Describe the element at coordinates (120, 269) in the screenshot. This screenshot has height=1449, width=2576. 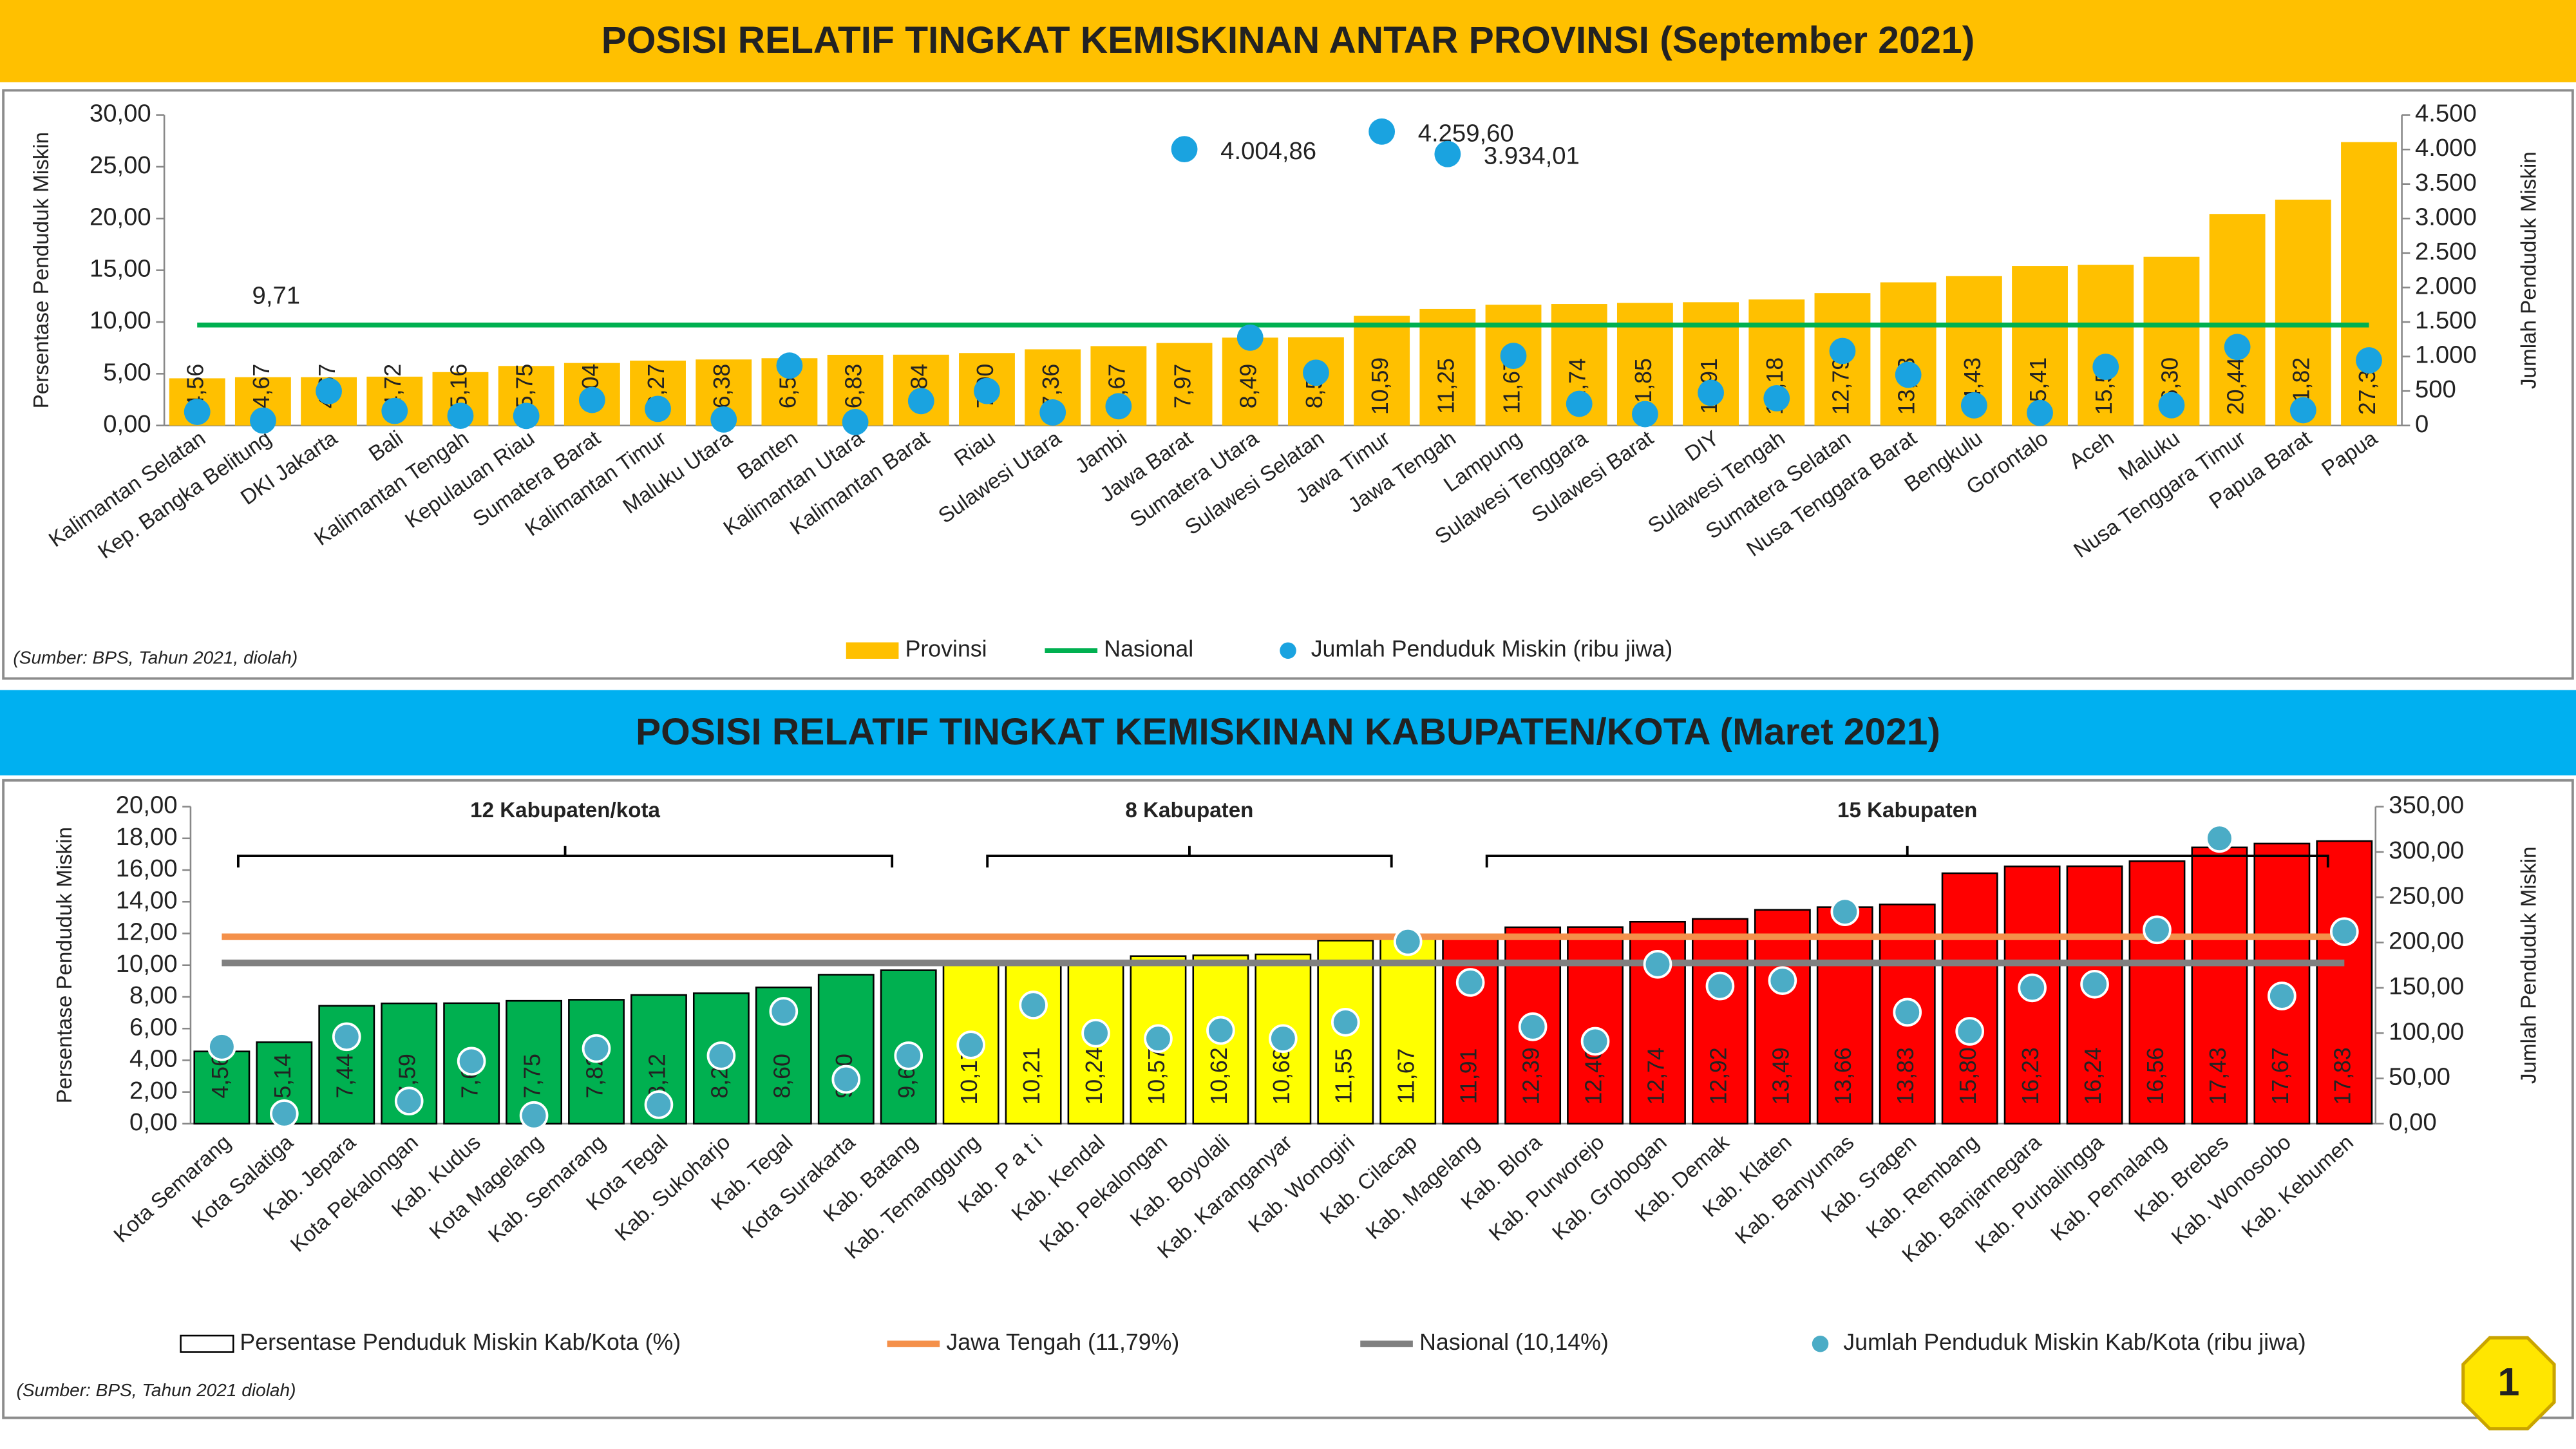
I see `y-tick-label: 15,00` at that location.